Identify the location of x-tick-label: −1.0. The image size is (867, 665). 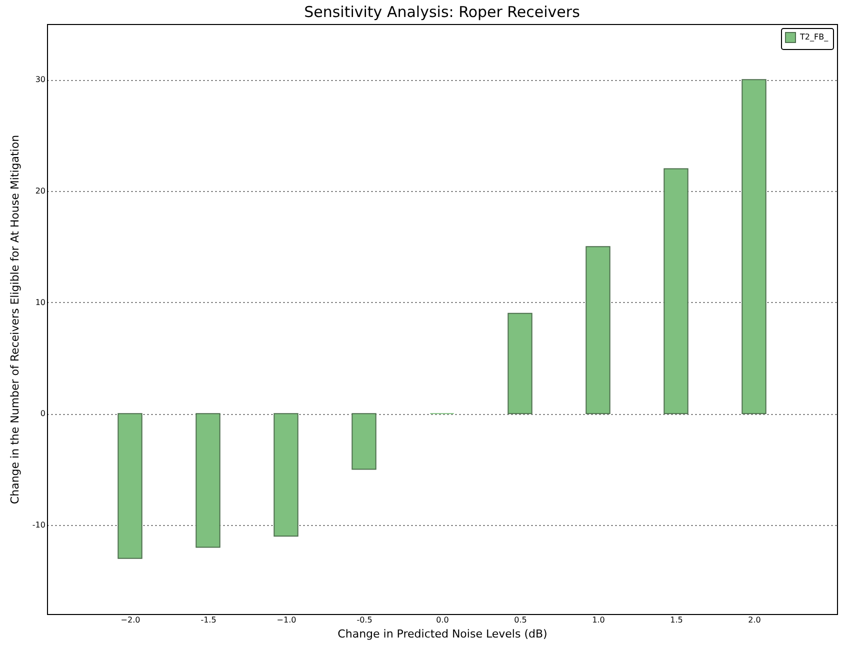
(286, 620).